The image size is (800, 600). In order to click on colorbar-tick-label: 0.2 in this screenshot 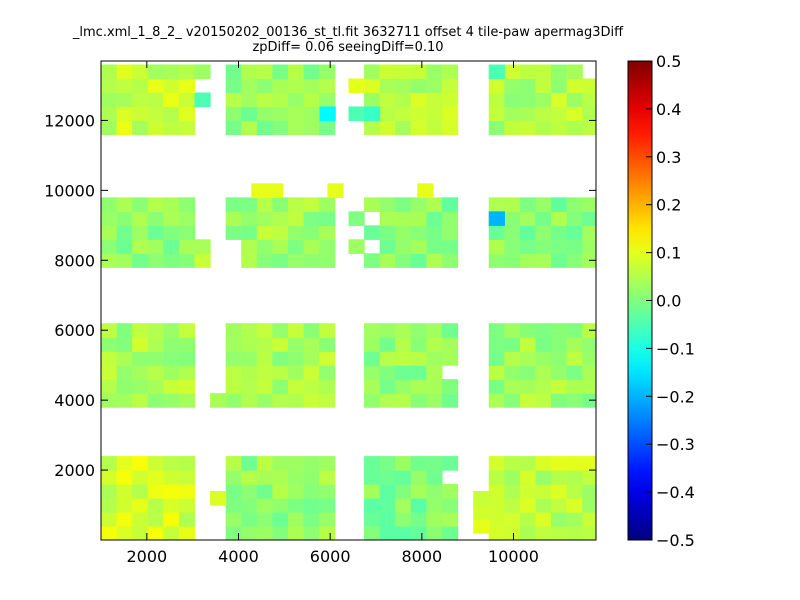, I will do `click(668, 205)`.